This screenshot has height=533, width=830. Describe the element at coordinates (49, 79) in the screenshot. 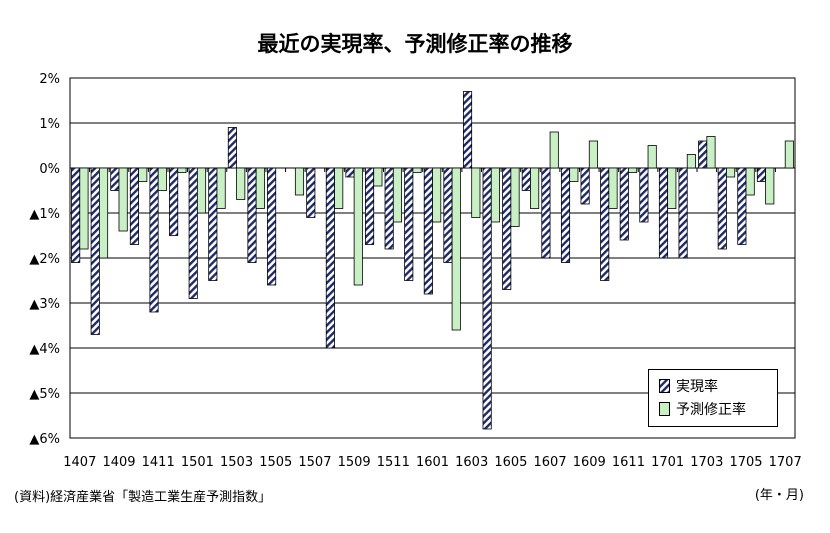

I see `y-tick-label: 2%` at that location.